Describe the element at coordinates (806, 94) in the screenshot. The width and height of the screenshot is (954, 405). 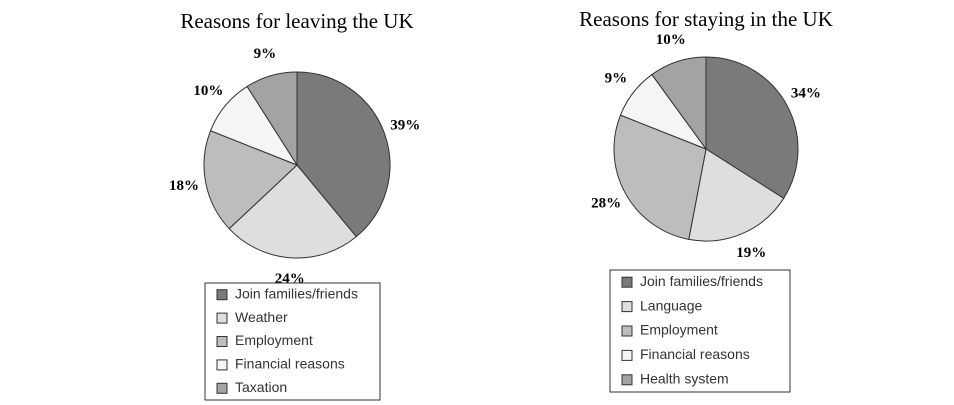
I see `slice-label: 34%` at that location.